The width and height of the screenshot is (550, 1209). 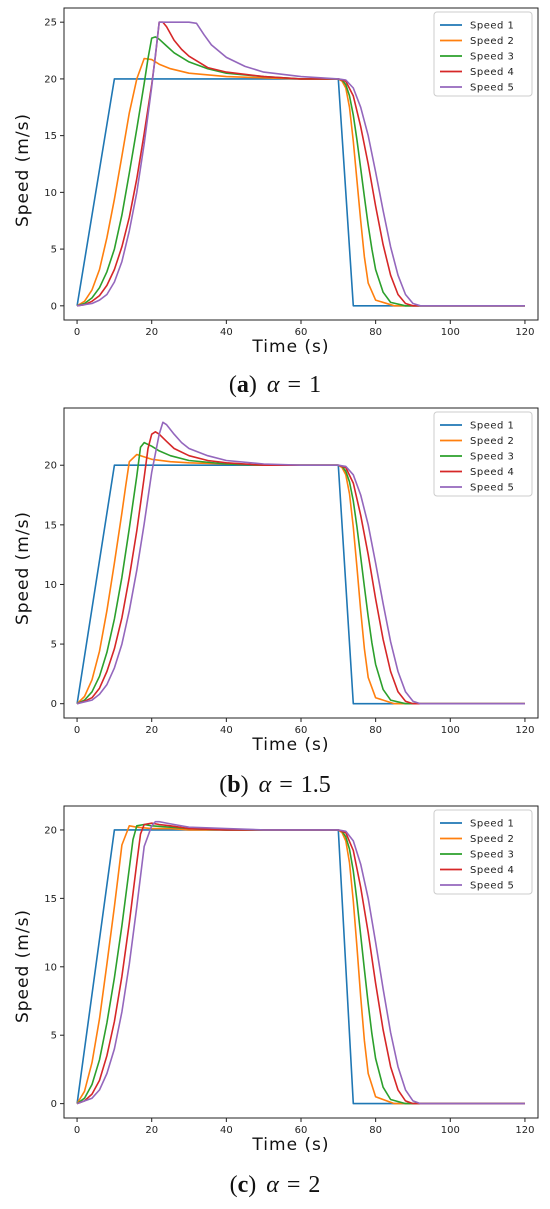 What do you see at coordinates (243, 1185) in the screenshot?
I see `caption-letter: c` at bounding box center [243, 1185].